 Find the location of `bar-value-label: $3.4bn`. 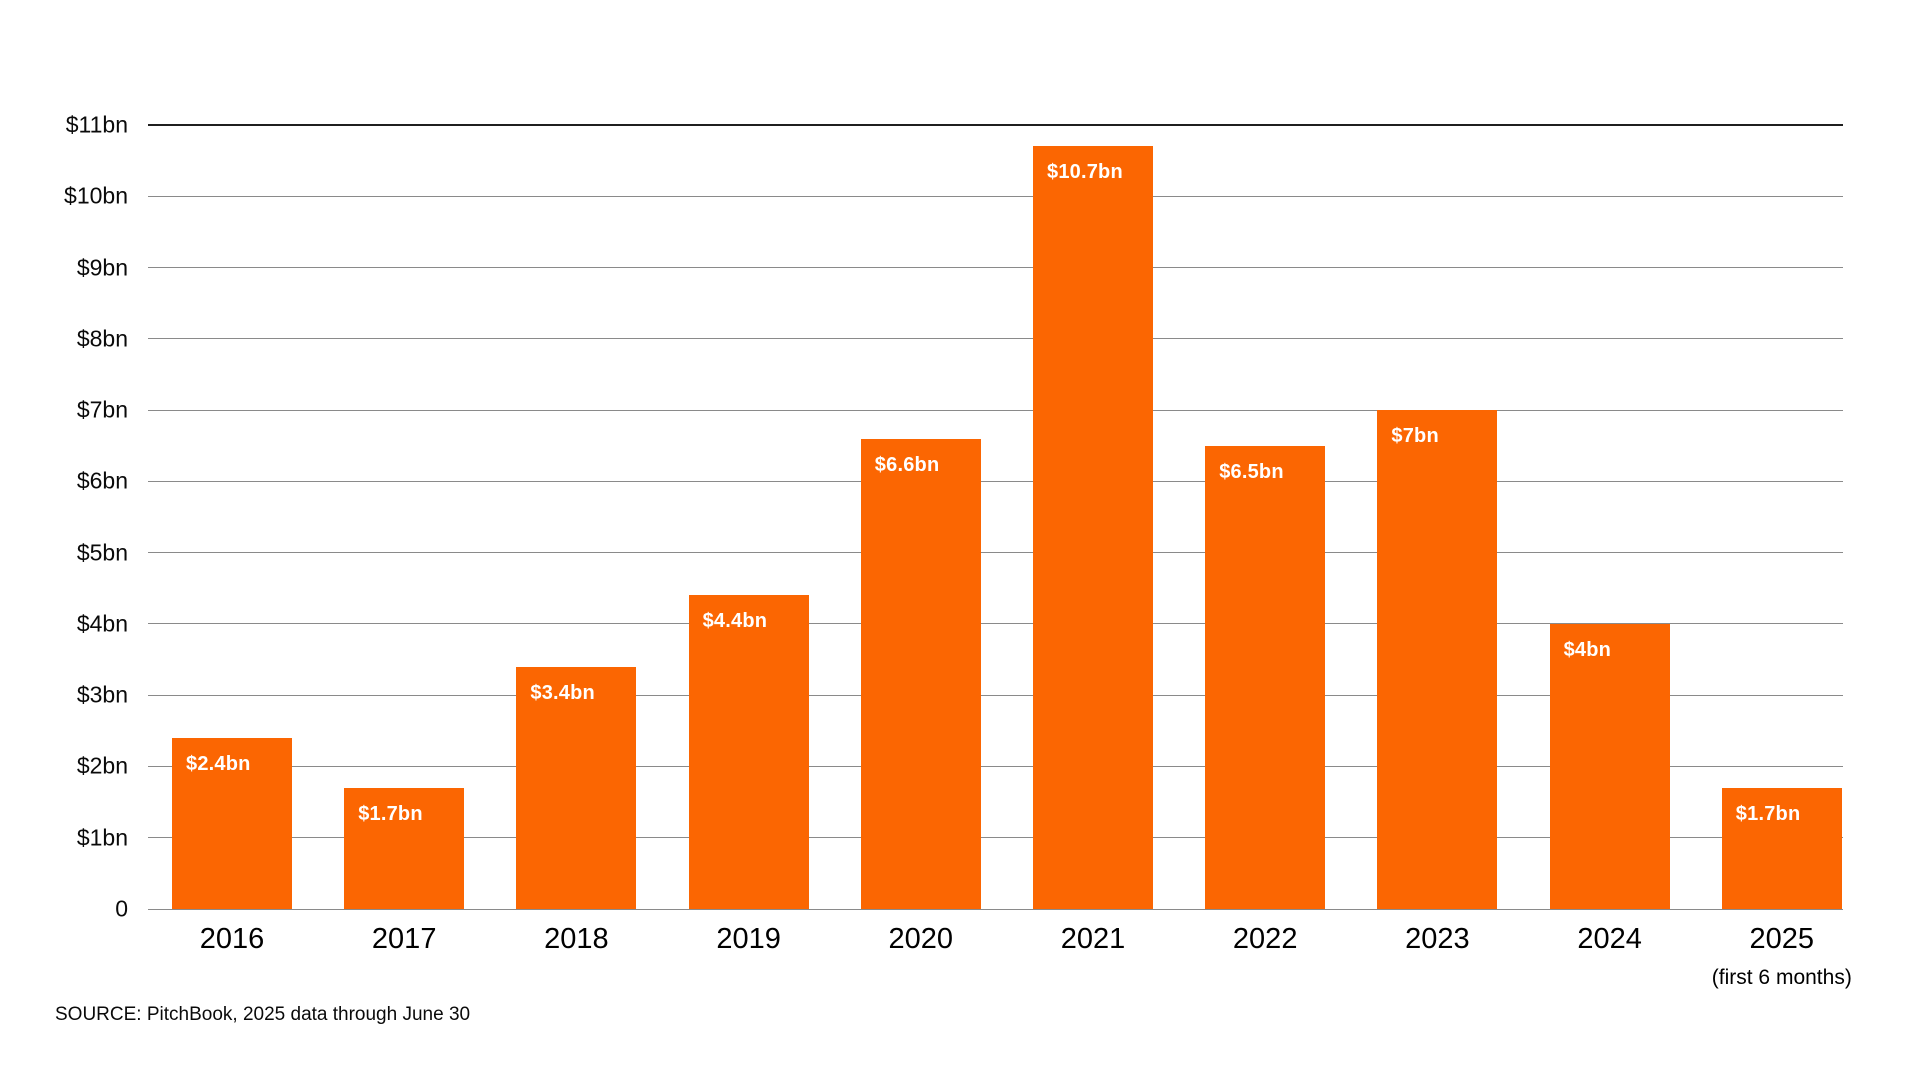

bar-value-label: $3.4bn is located at coordinates (562, 692).